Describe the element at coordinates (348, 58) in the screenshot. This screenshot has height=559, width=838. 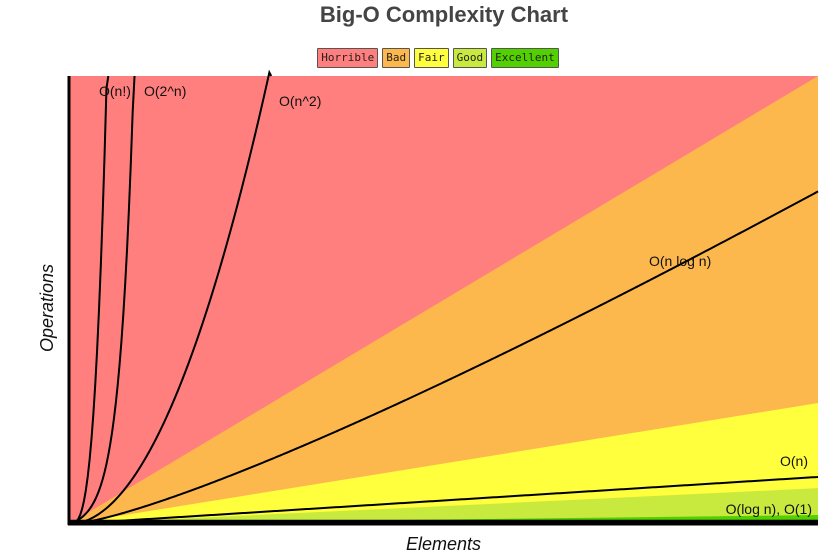
I see `legend-item-horrible: Horrible` at that location.